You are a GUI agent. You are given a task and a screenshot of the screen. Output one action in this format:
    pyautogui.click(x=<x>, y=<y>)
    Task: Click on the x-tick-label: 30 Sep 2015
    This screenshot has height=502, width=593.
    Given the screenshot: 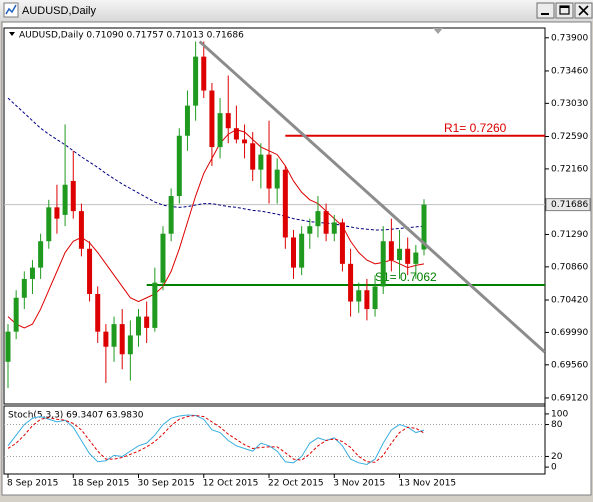 What is the action you would take?
    pyautogui.click(x=166, y=484)
    